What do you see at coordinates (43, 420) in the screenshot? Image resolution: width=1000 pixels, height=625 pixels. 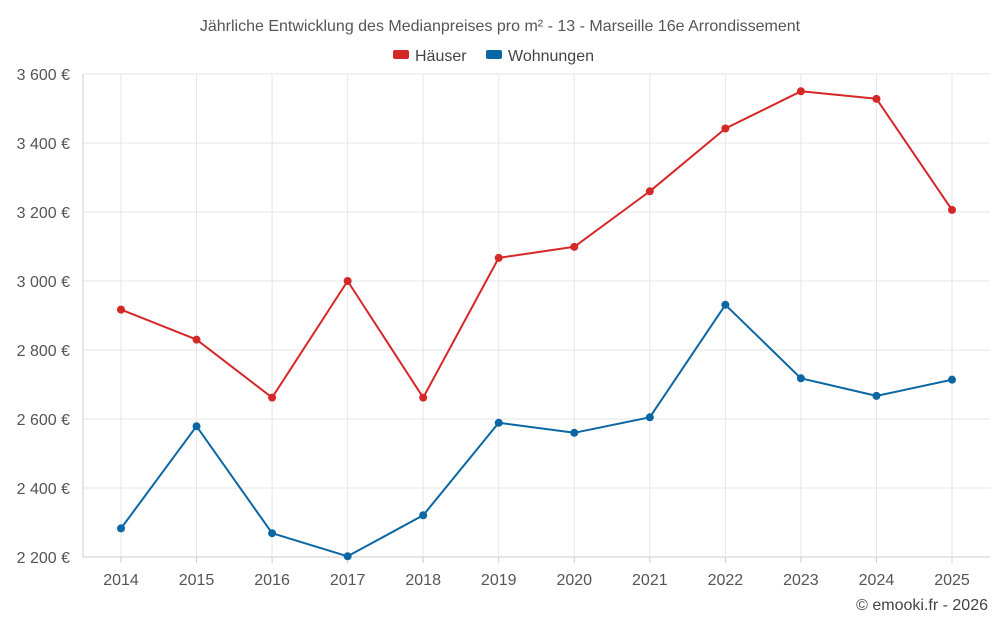 I see `y-tick-label: 2 600 €` at bounding box center [43, 420].